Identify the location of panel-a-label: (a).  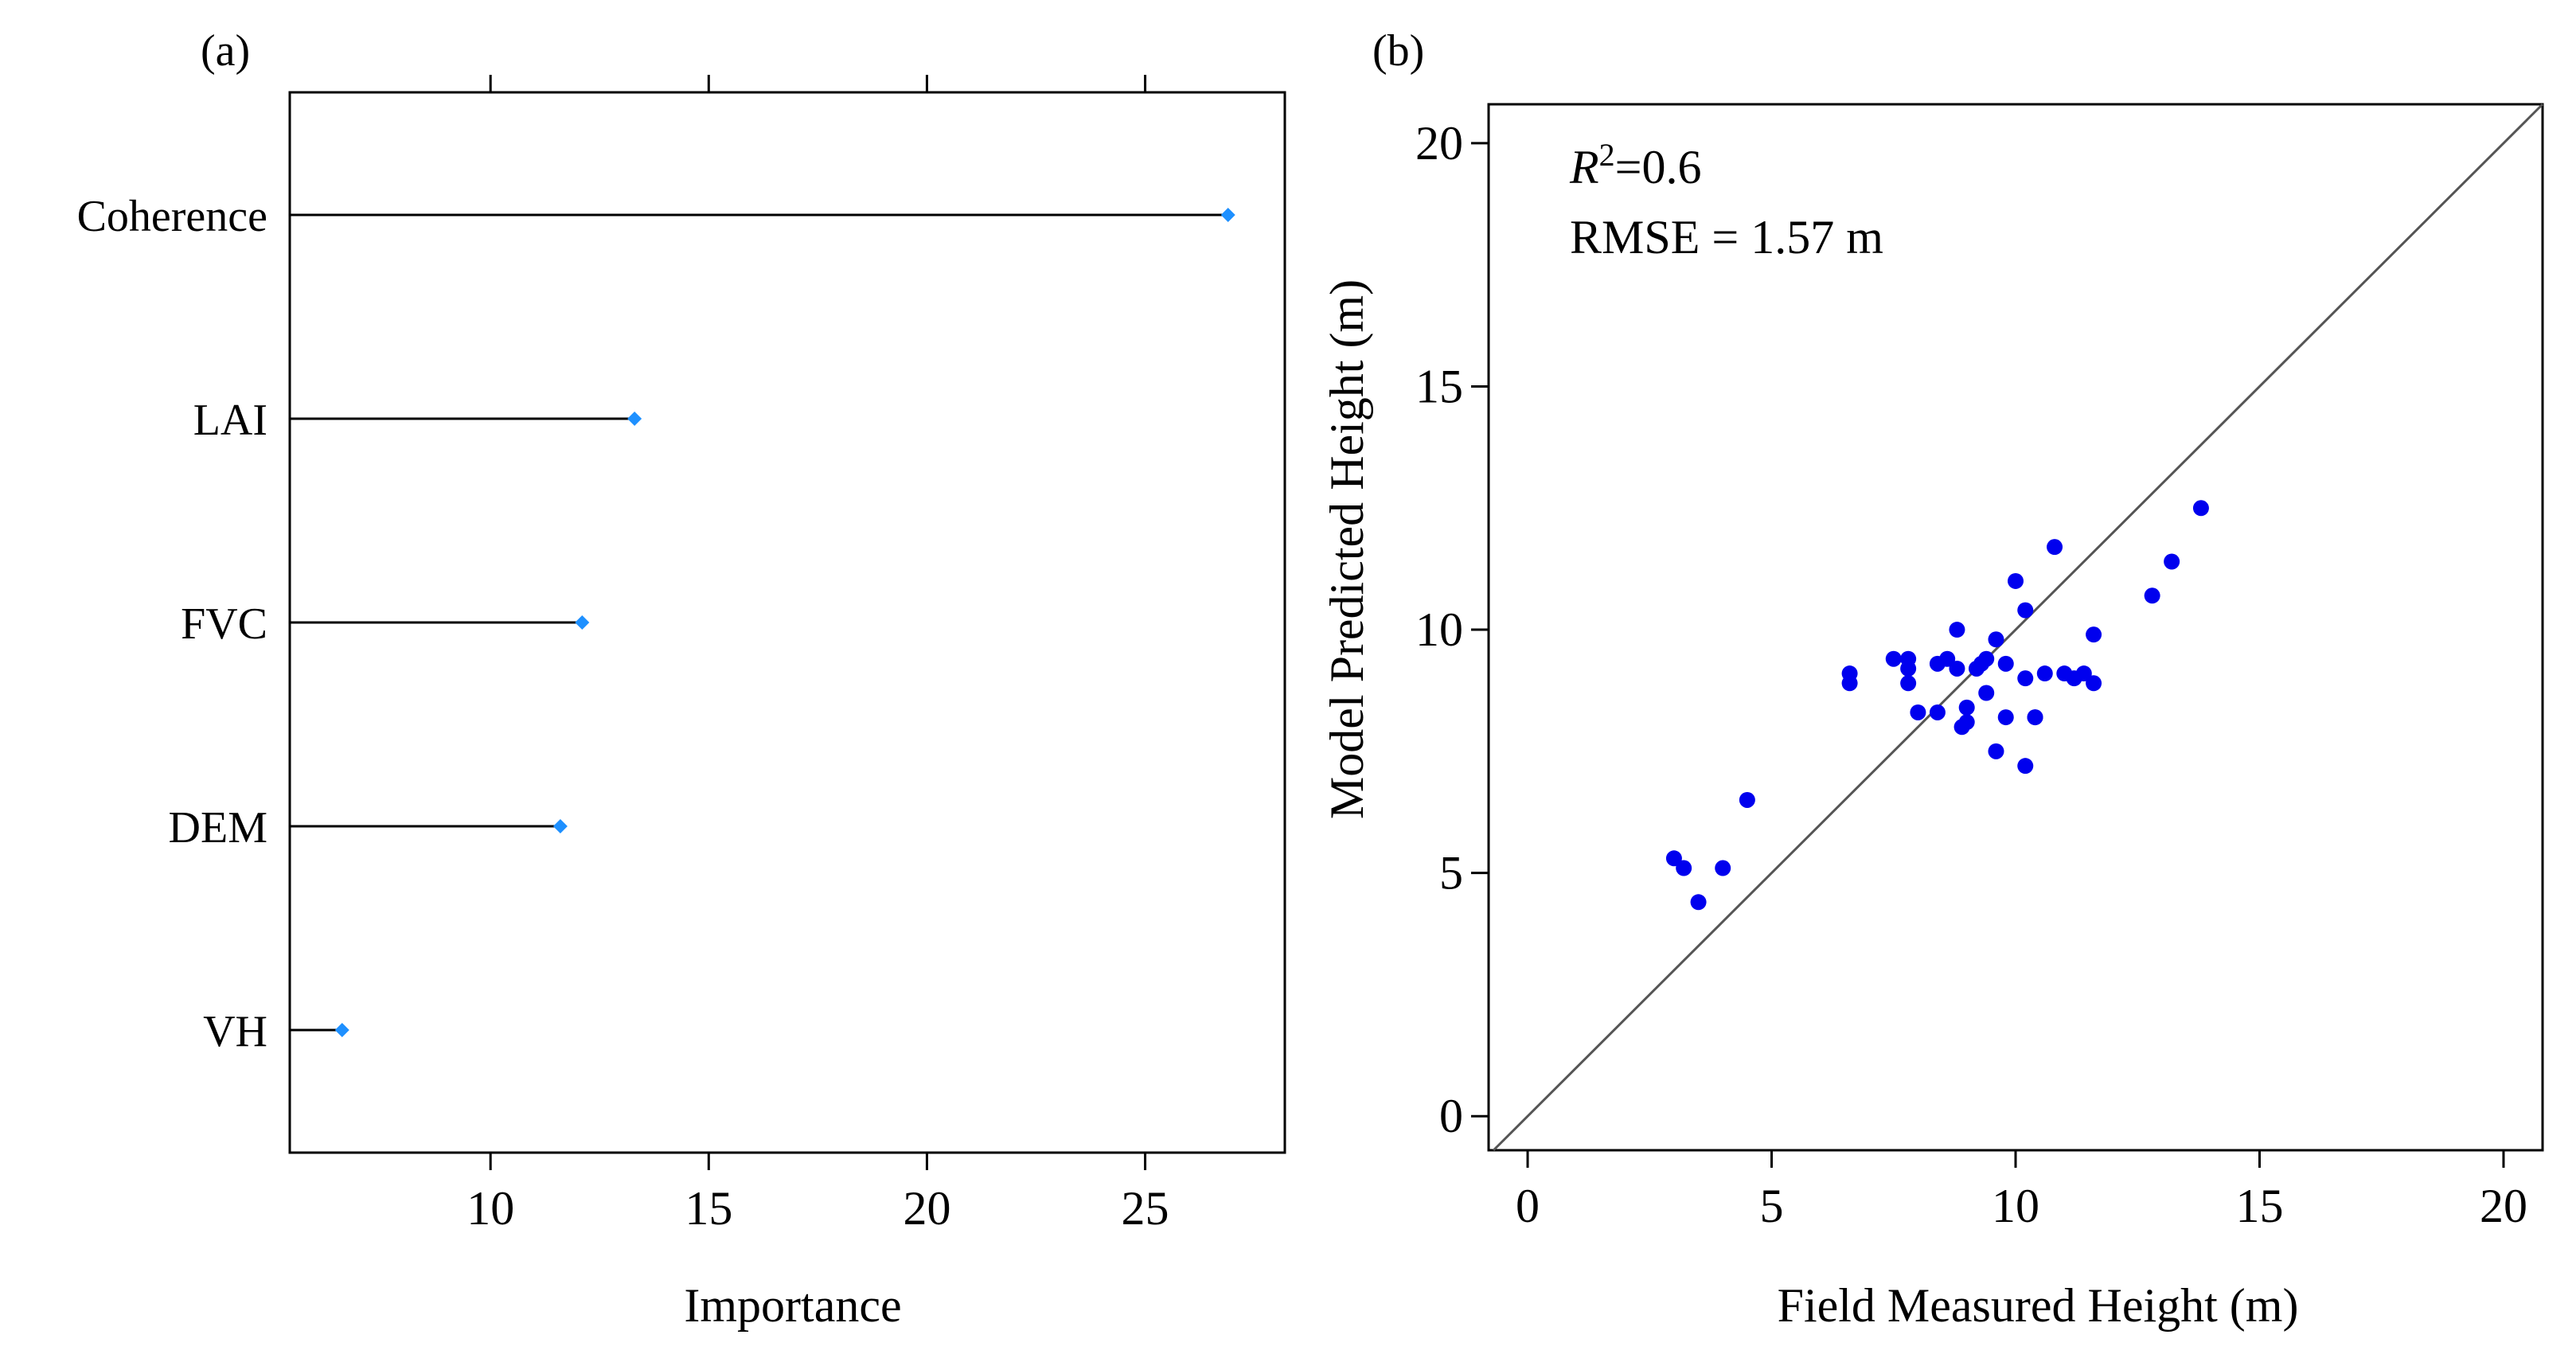
(225, 51).